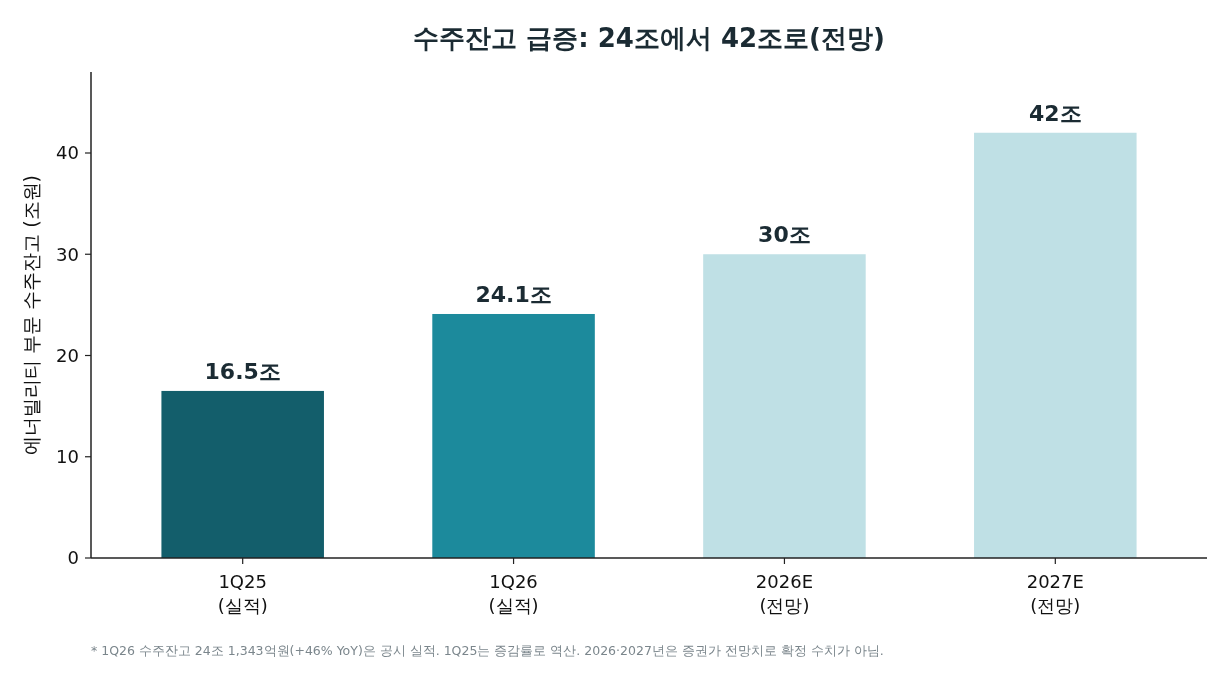 The image size is (1230, 690). I want to click on y-tick-label: 10, so click(67, 457).